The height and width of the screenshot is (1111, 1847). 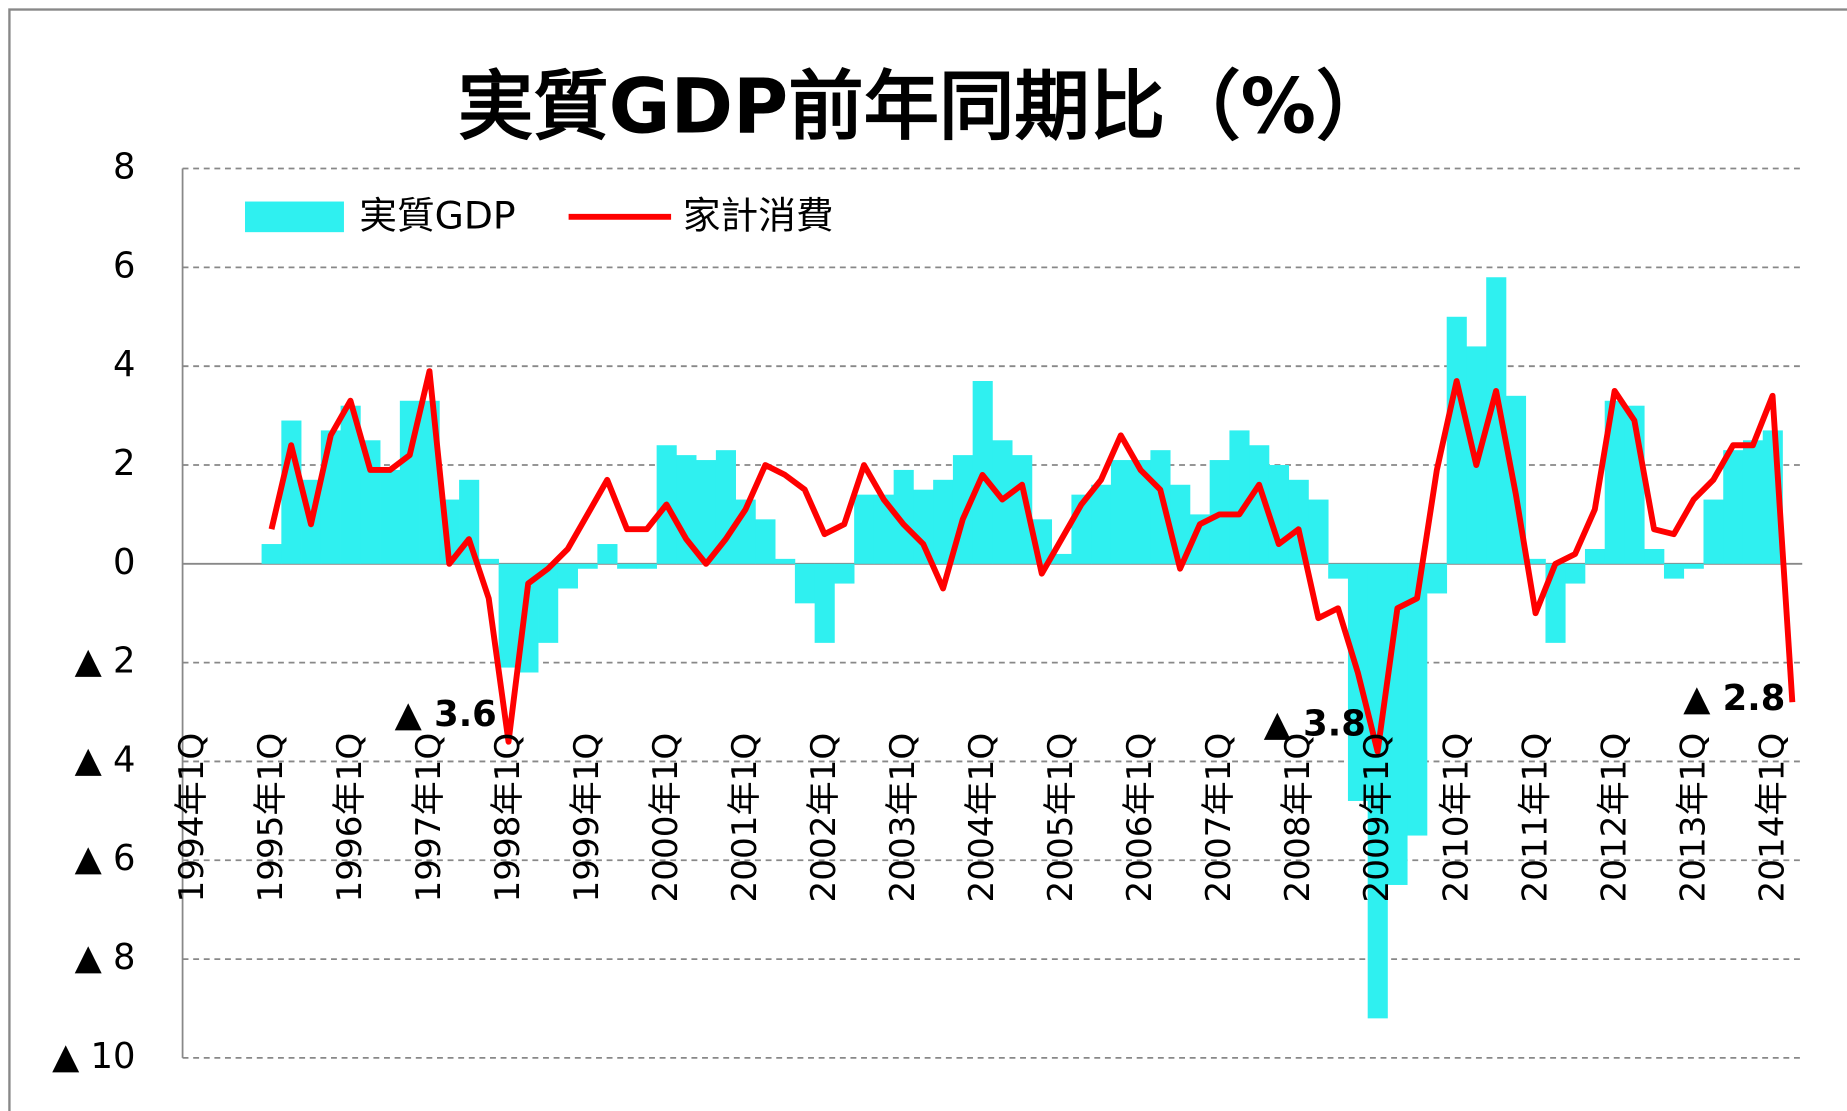 I want to click on chart-title: 実質GDP前年同期比（%）, so click(x=925, y=107).